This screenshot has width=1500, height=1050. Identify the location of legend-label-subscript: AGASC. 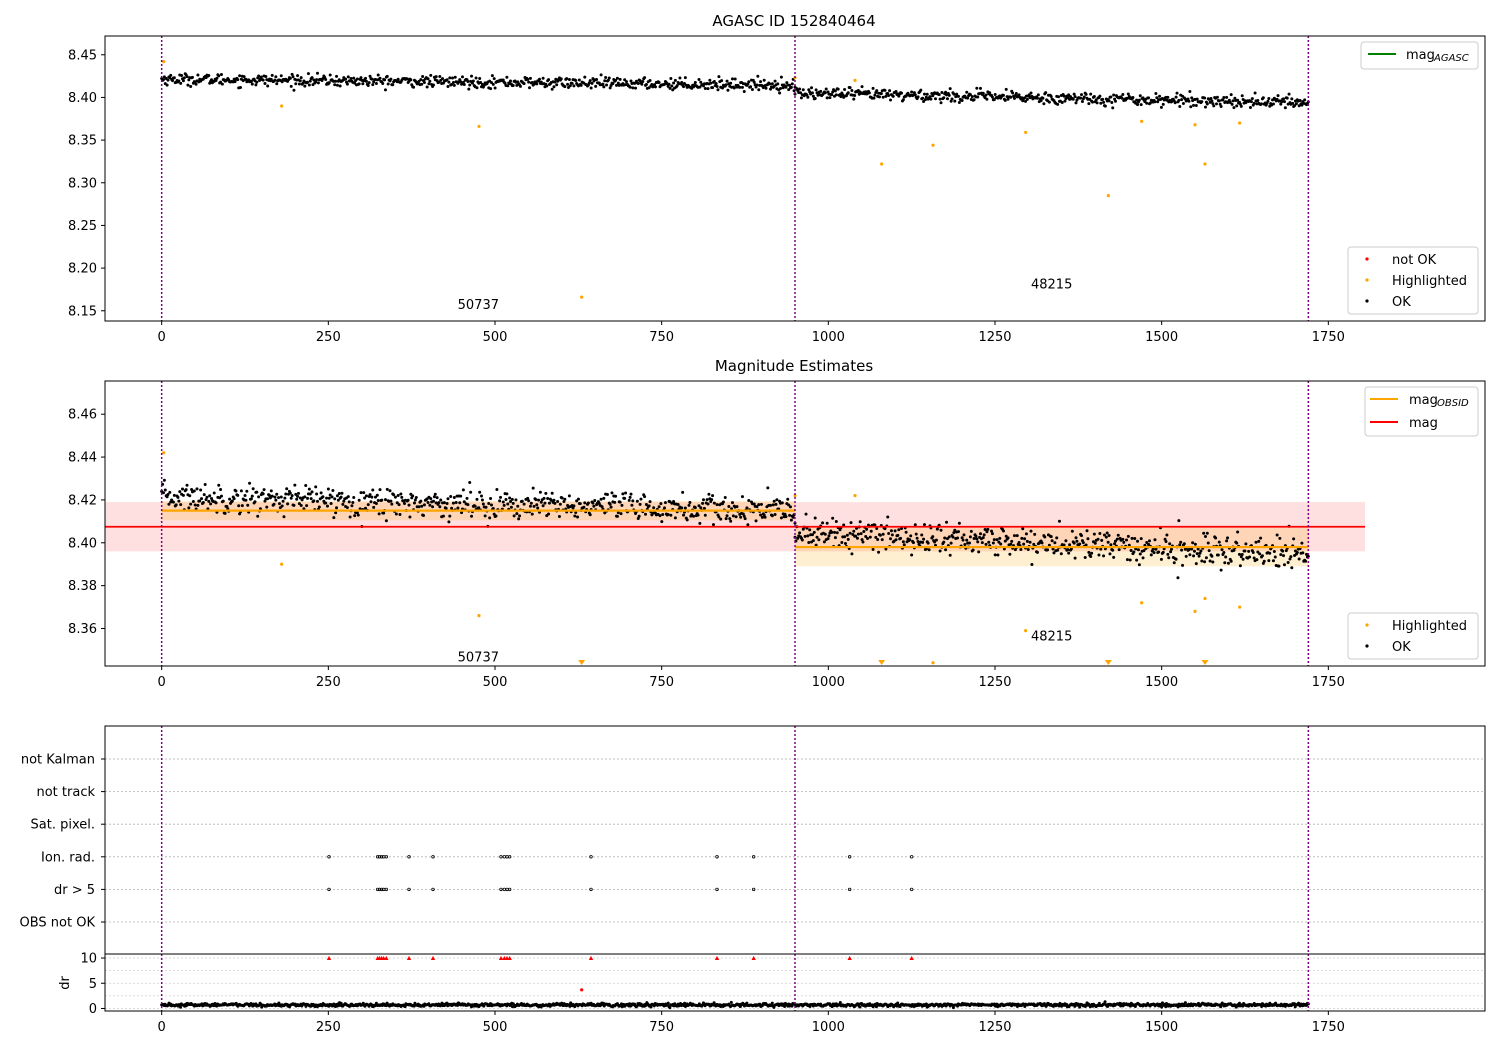
(1451, 58).